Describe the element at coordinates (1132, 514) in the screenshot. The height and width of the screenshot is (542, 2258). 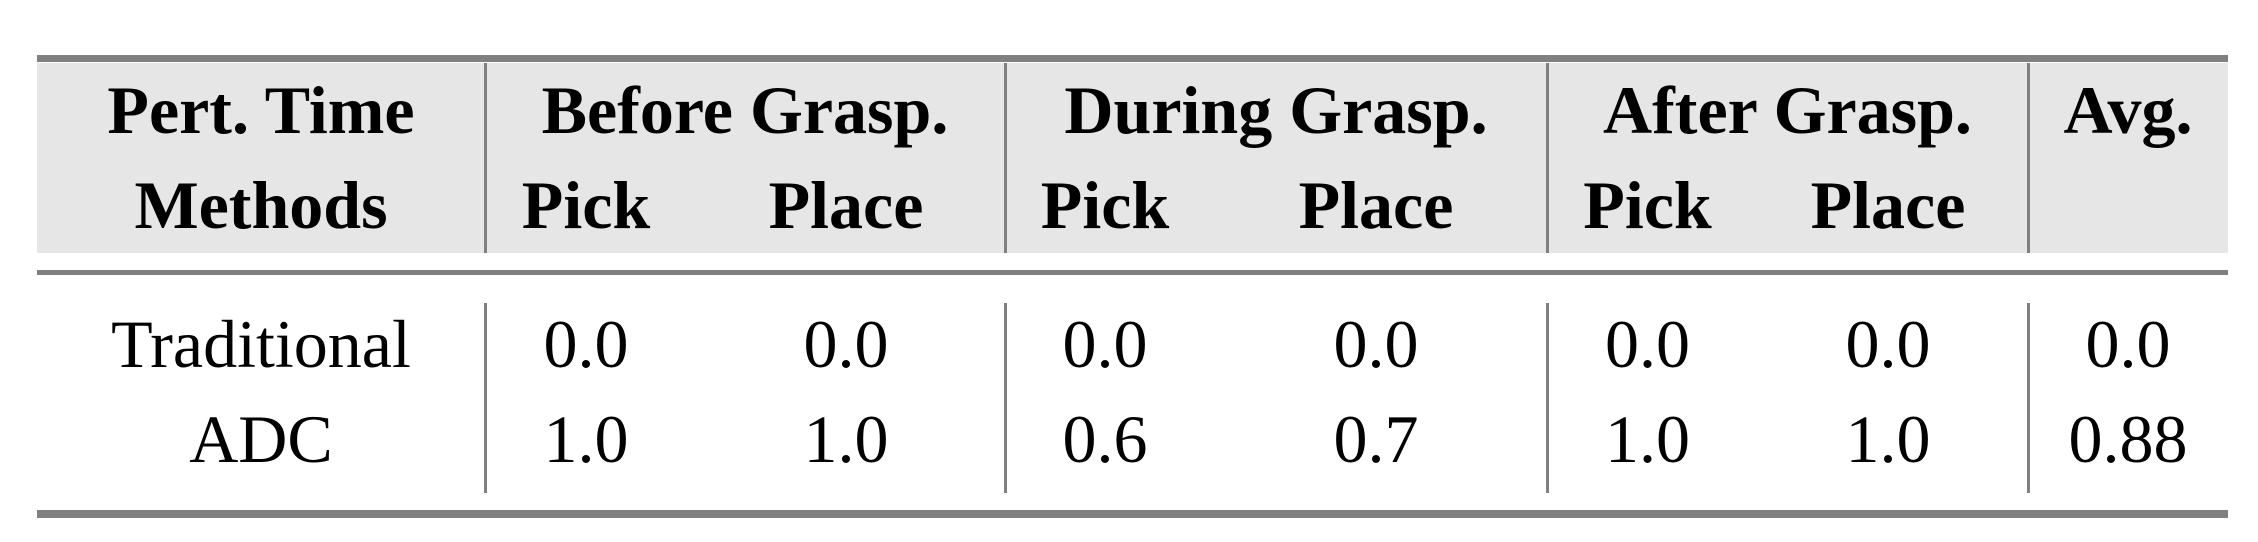
I see `bottom-rule` at that location.